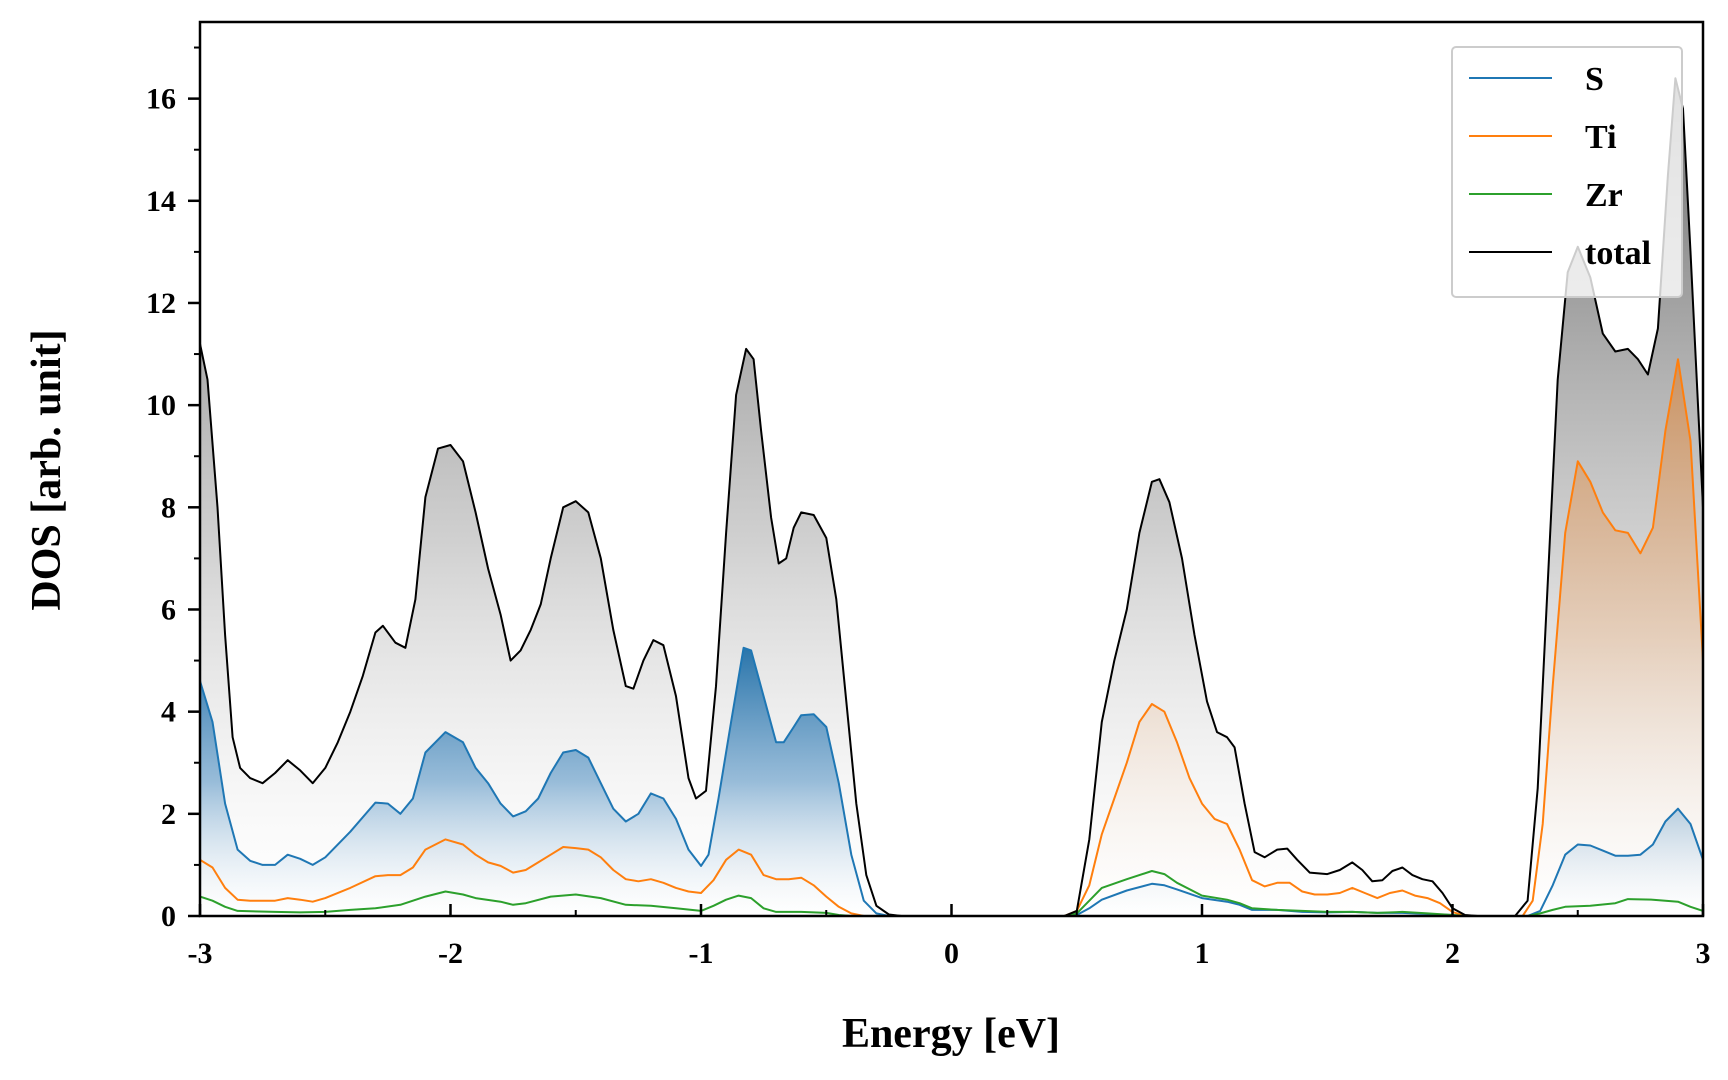 The height and width of the screenshot is (1080, 1728). I want to click on y-axis-label: DOS [arb. unit], so click(47, 469).